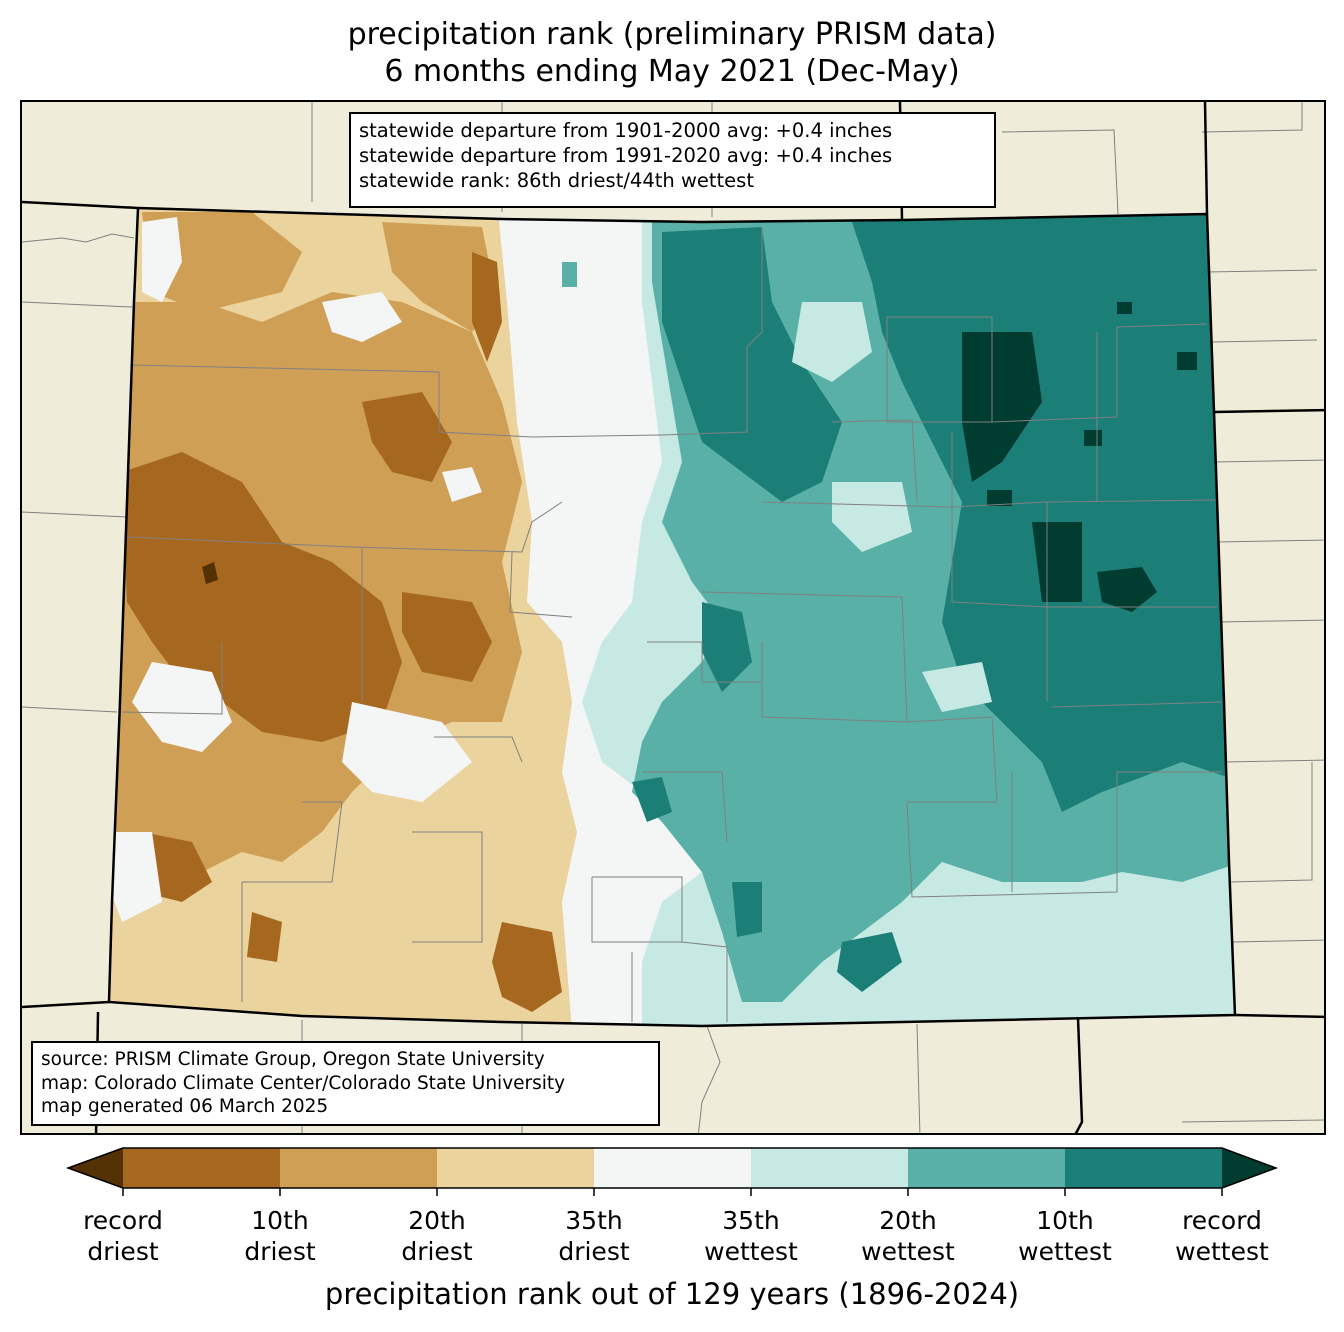  What do you see at coordinates (1065, 1236) in the screenshot?
I see `colorbar-tick-label: 10th wettest` at bounding box center [1065, 1236].